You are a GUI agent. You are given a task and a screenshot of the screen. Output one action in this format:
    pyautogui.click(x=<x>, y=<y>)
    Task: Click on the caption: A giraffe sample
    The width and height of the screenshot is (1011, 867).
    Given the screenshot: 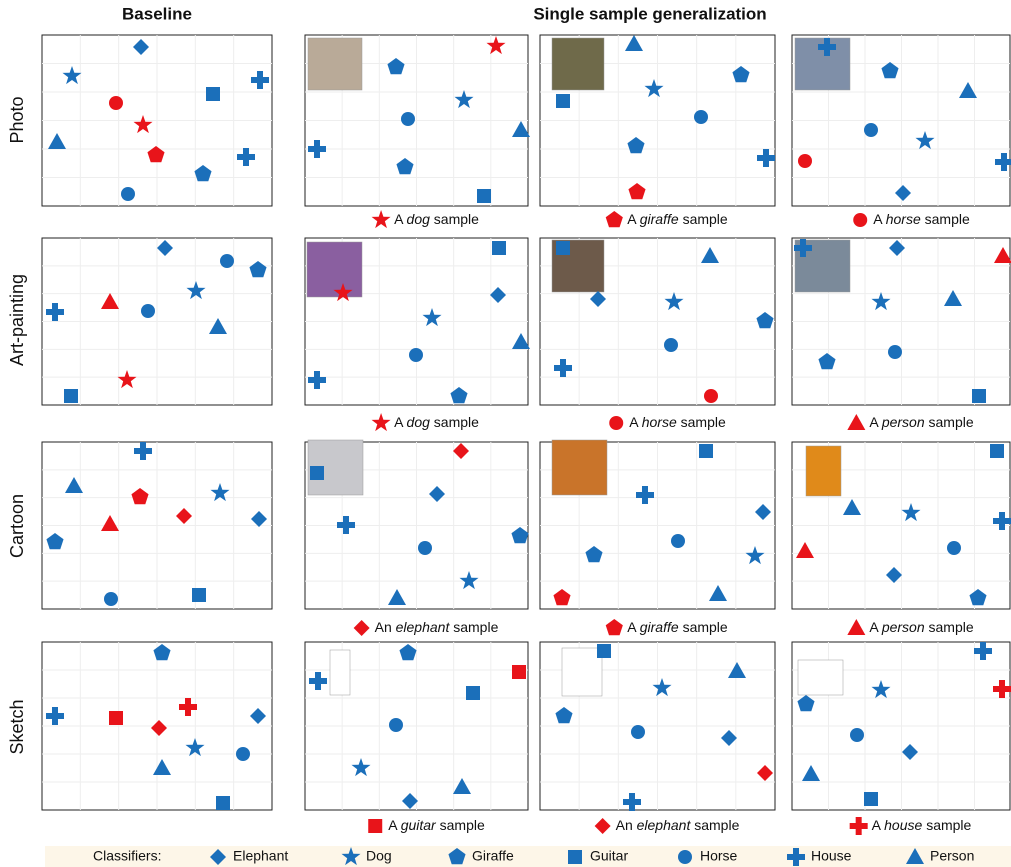 What is the action you would take?
    pyautogui.click(x=677, y=627)
    